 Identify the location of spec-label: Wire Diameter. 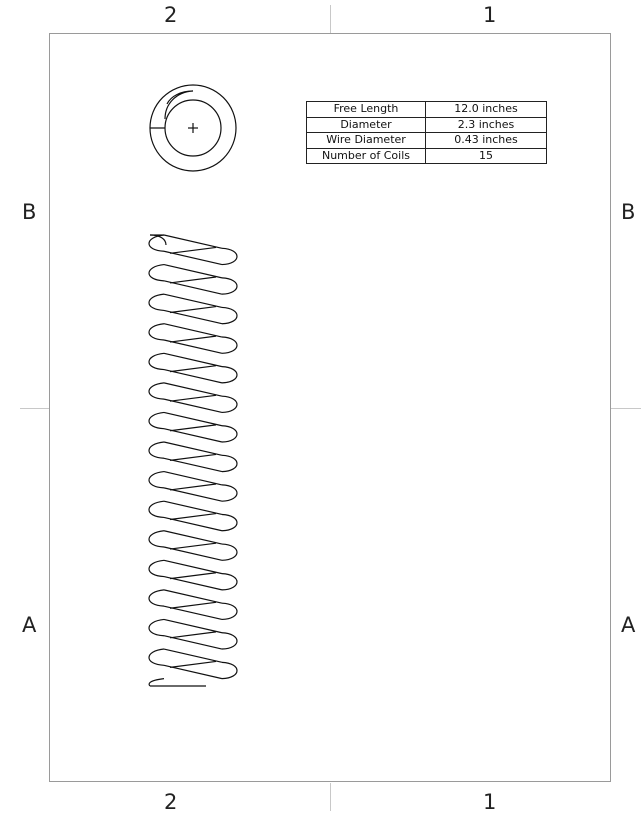
(366, 140).